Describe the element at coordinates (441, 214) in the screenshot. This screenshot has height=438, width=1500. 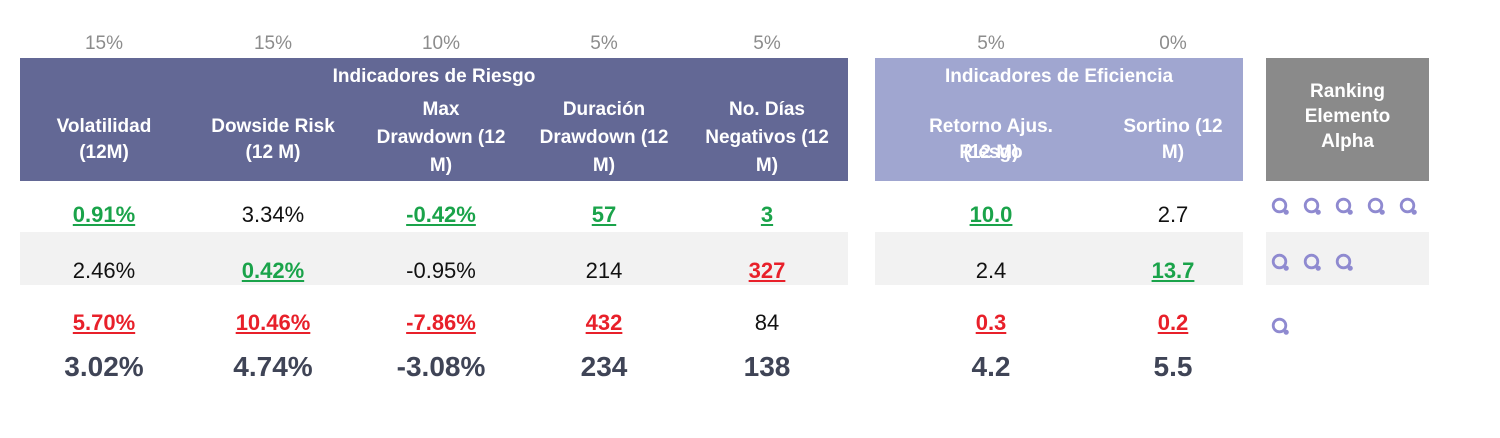
I see `table-cell: -0.42%` at that location.